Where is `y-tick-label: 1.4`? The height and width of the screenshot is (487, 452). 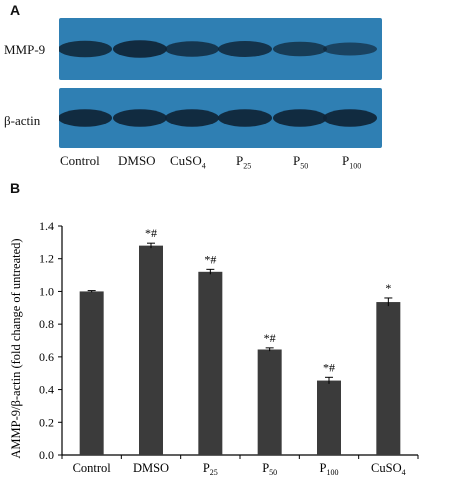 y-tick-label: 1.4 is located at coordinates (46, 226).